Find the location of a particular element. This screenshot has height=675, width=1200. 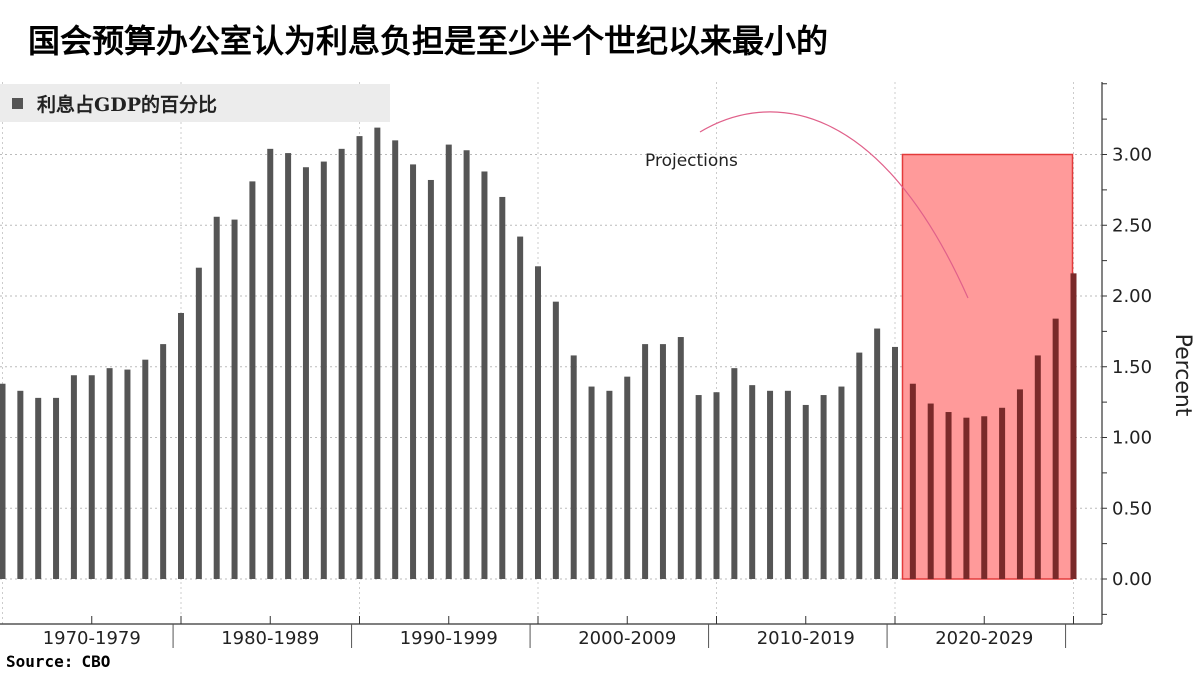

y-tick-label: 1.00 is located at coordinates (1132, 438).